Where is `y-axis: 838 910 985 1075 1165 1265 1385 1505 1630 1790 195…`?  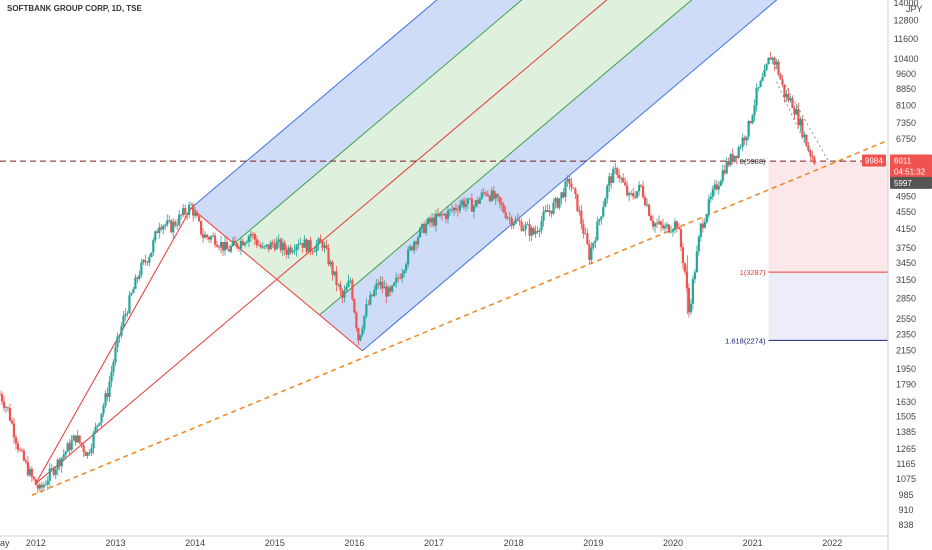 y-axis: 838 910 985 1075 1165 1265 1385 1505 1630 1790 195… is located at coordinates (909, 275).